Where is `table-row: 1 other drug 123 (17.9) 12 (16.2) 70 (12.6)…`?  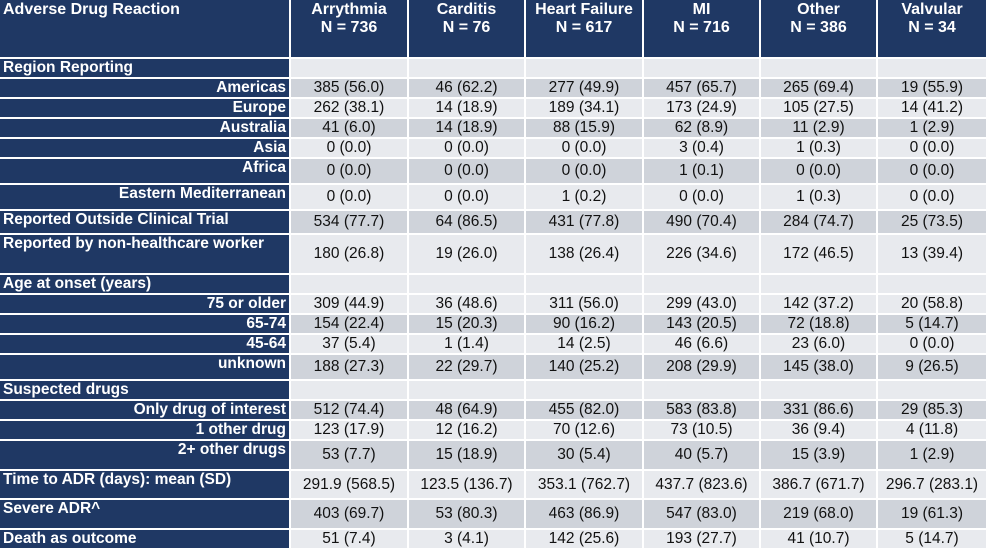 table-row: 1 other drug 123 (17.9) 12 (16.2) 70 (12.6)… is located at coordinates (493, 430).